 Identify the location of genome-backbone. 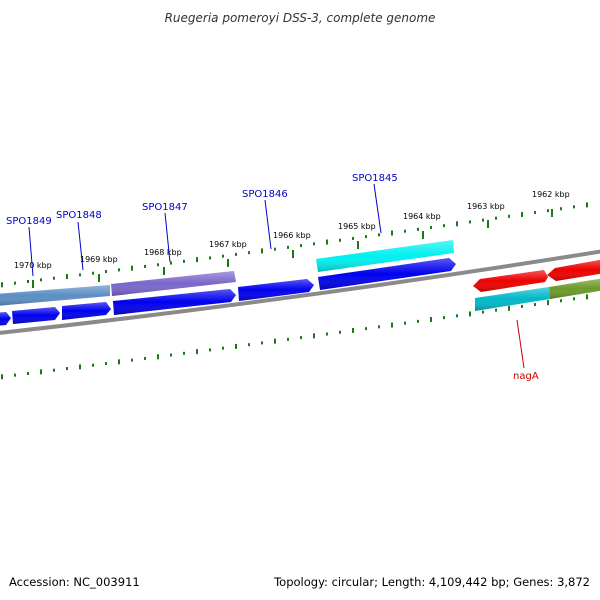
(300, 292).